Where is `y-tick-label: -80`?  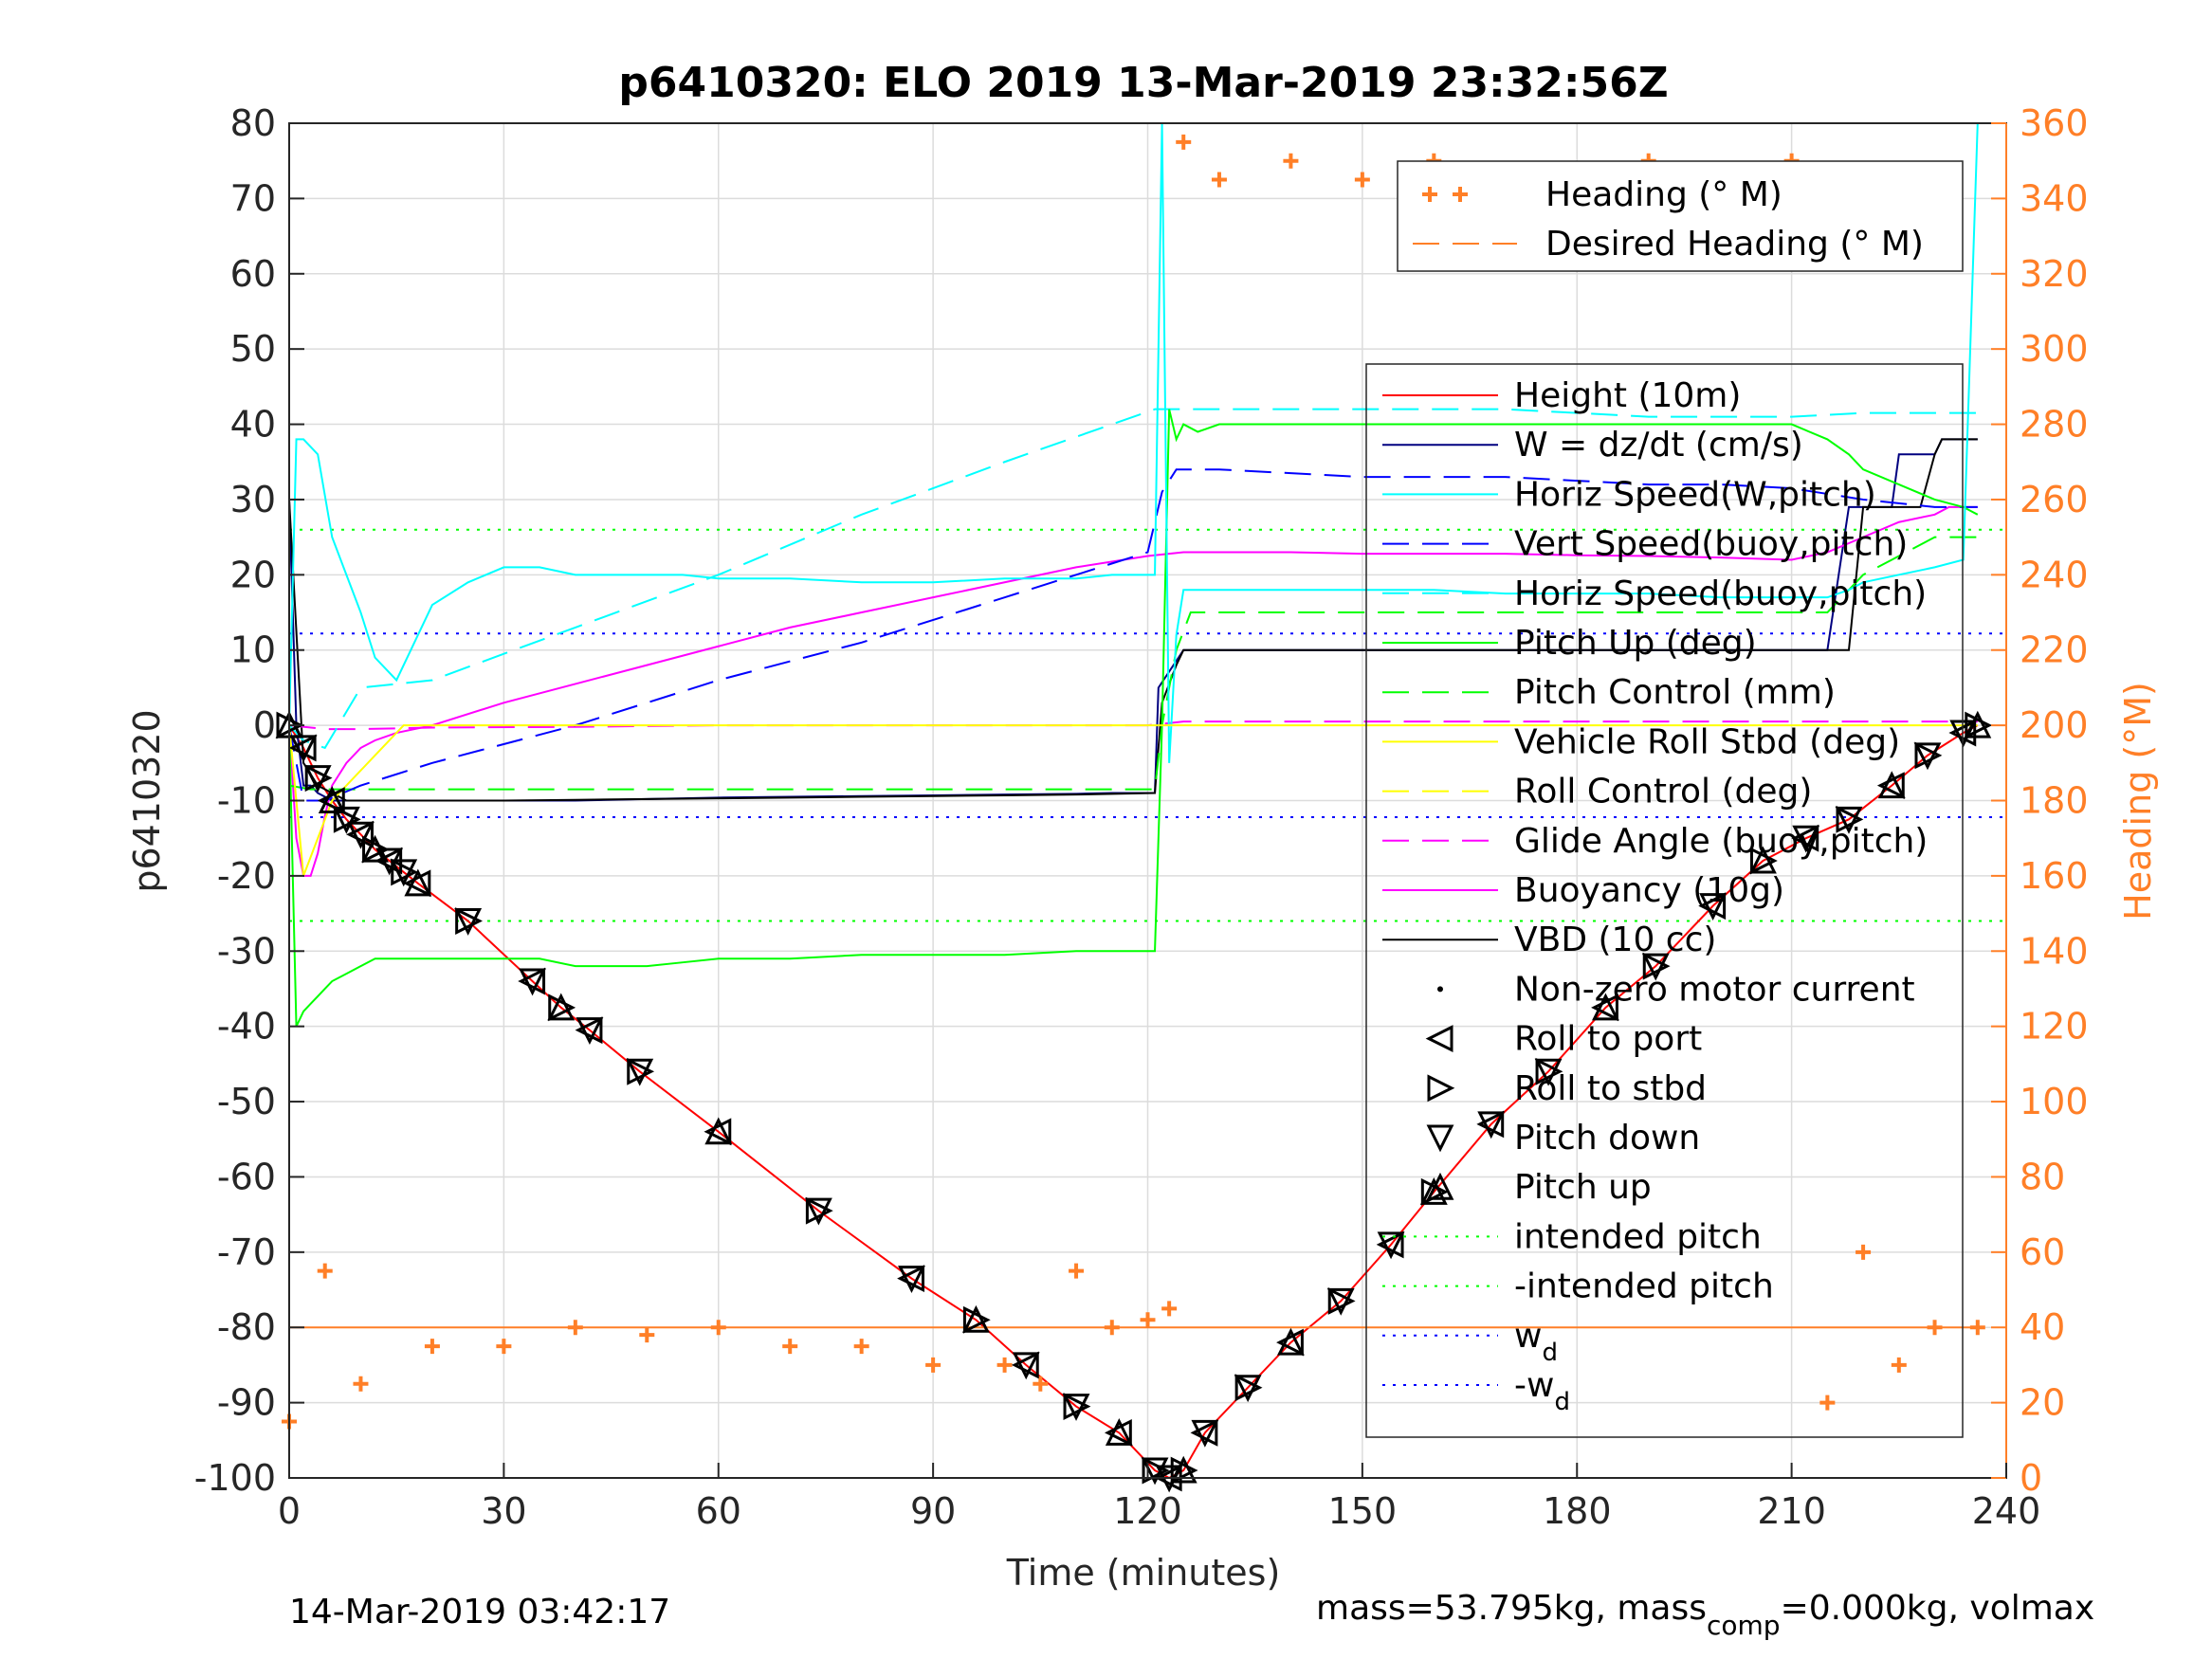 y-tick-label: -80 is located at coordinates (246, 1327).